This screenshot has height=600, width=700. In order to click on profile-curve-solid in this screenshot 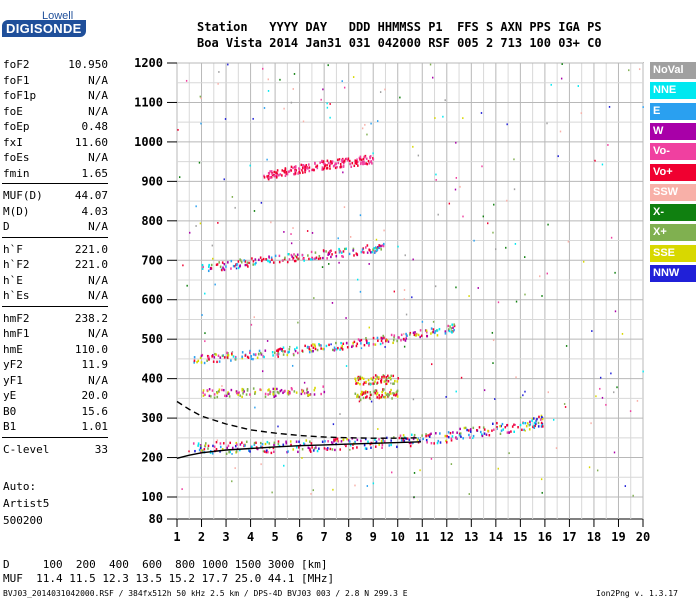, I will do `click(299, 450)`.